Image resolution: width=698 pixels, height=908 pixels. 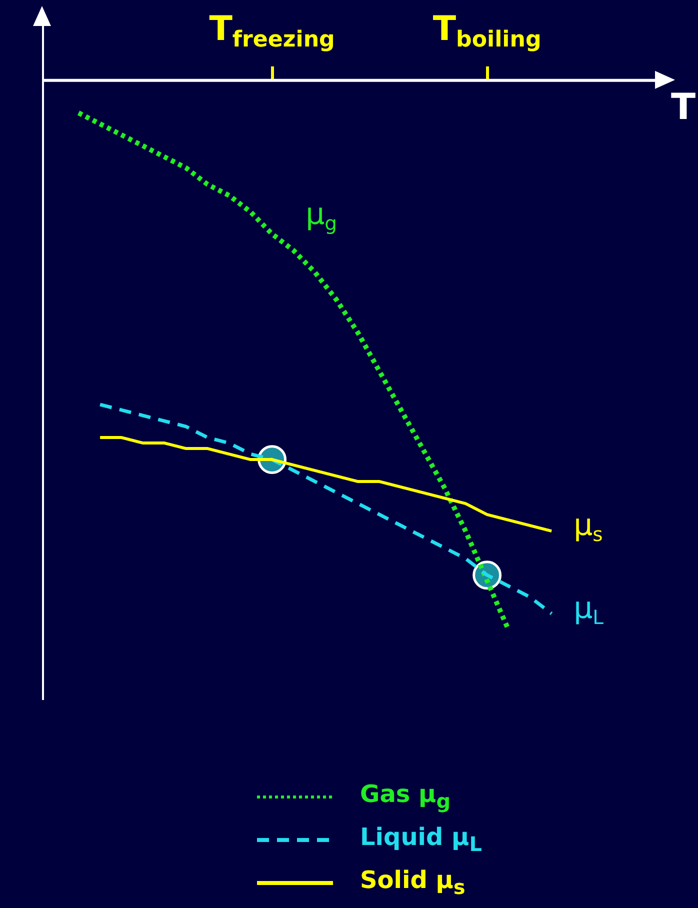 I want to click on legend-label: Liquid μ$_{L}$, so click(x=421, y=839).